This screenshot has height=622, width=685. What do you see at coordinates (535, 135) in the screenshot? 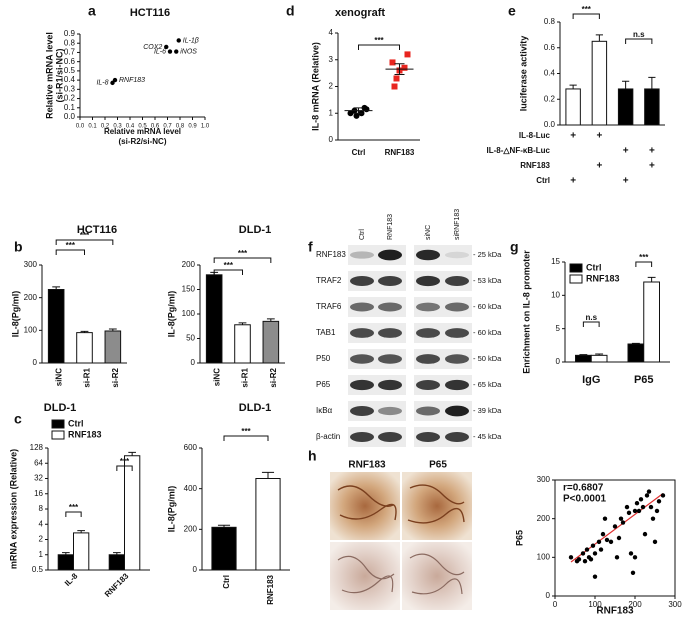
I see `condition-label: IL-8-Luc` at bounding box center [535, 135].